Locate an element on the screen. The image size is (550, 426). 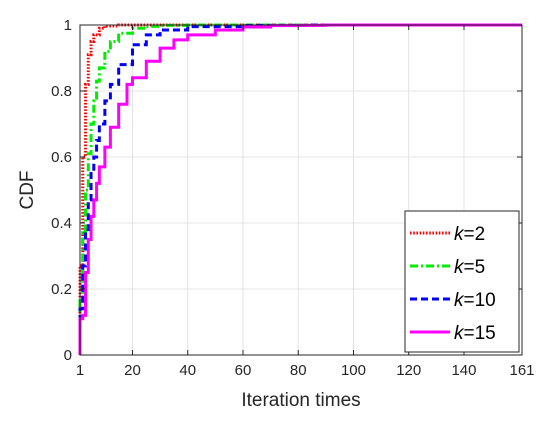
x-tick-label: 140 is located at coordinates (463, 370).